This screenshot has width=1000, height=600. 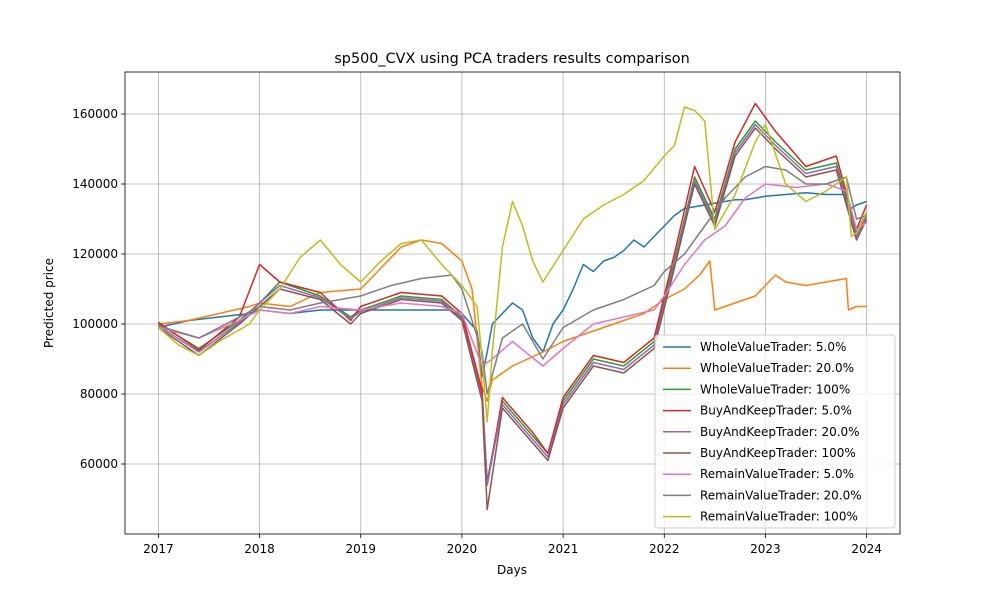 I want to click on legend-entry: WholeValueTrader: 20.0%, so click(x=777, y=368).